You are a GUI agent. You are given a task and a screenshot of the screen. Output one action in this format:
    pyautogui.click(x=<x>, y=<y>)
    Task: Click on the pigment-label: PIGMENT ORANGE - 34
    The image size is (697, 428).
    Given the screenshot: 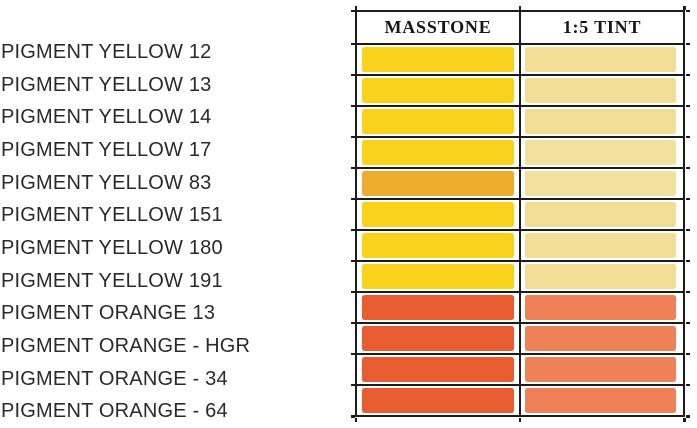 What is the action you would take?
    pyautogui.click(x=114, y=378)
    